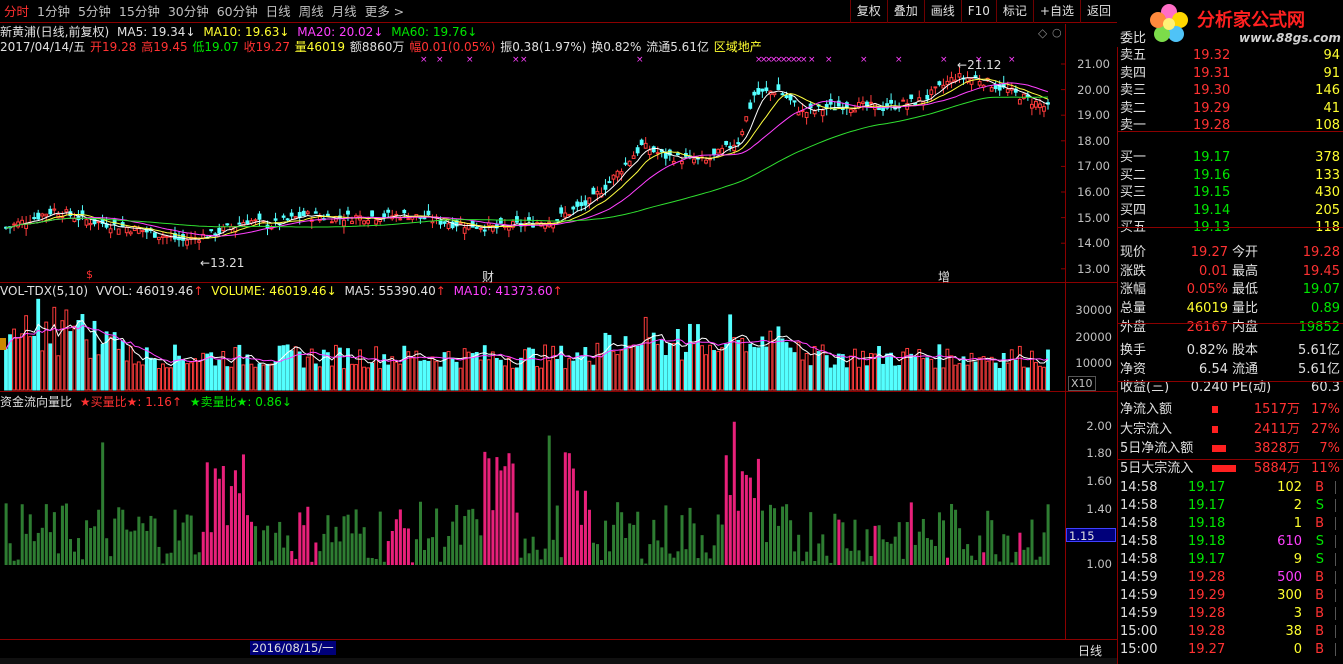  I want to click on period-tab: 日线, so click(278, 11).